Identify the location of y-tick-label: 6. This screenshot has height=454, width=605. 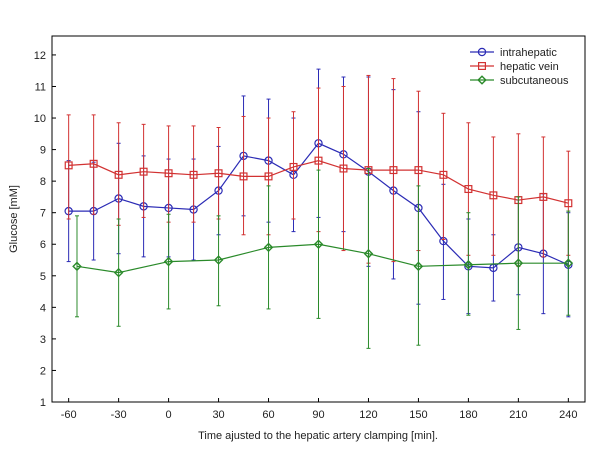
(43, 245).